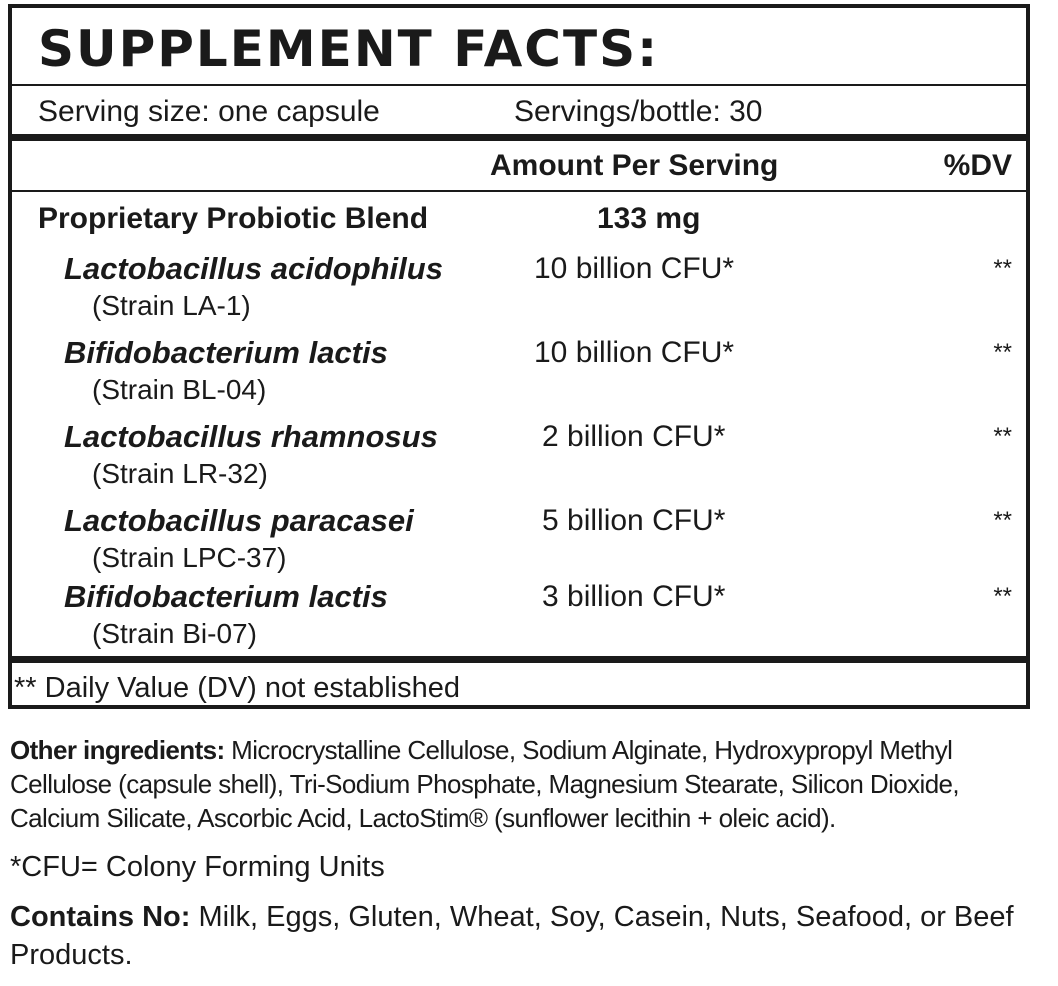 Image resolution: width=1058 pixels, height=986 pixels. Describe the element at coordinates (100, 917) in the screenshot. I see `contains-no-label: Contains No:` at that location.